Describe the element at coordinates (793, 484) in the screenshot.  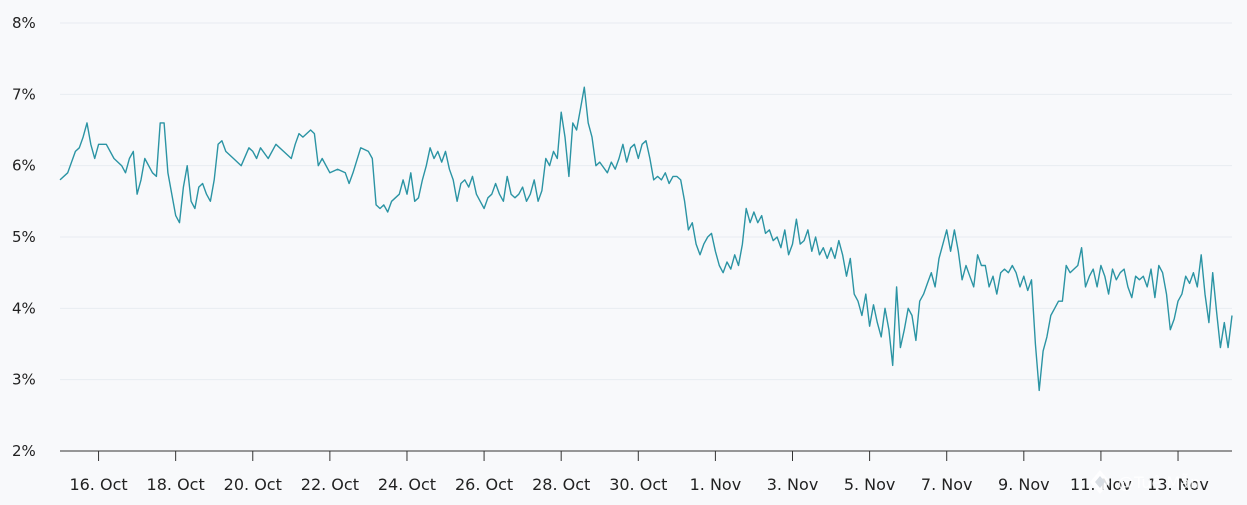
I see `x-tick-label: 3. Nov` at that location.